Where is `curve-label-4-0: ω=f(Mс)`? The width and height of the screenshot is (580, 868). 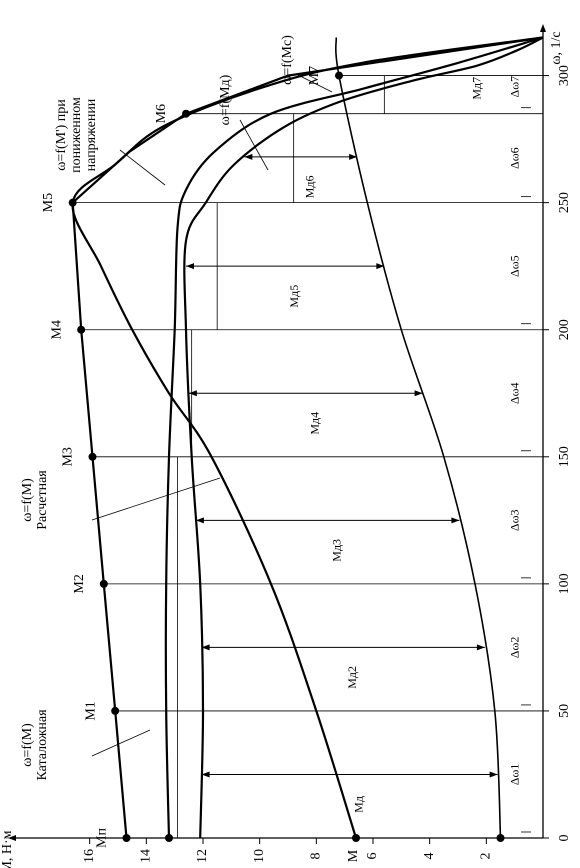
curve-label-4-0: ω=f(Mс) is located at coordinates (287, 60).